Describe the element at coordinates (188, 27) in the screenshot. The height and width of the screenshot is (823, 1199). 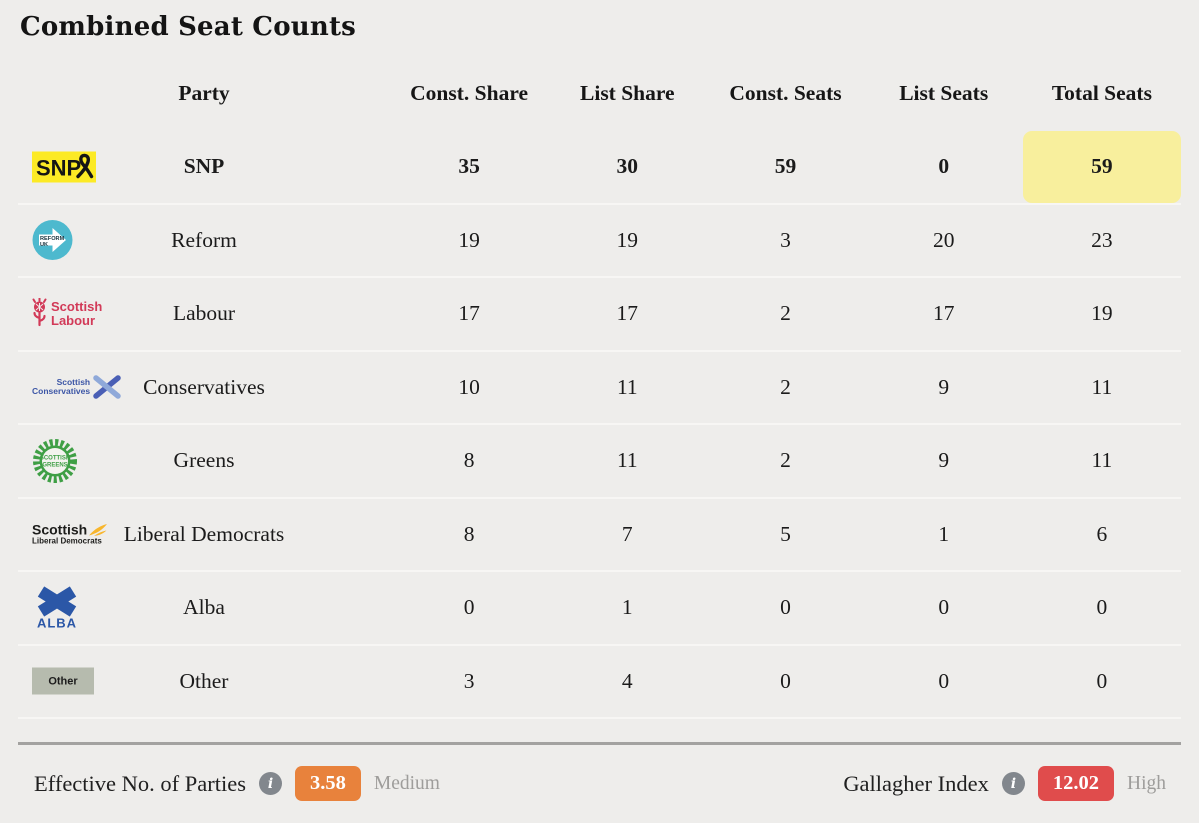
I see `page-title: Combined Seat Counts` at that location.